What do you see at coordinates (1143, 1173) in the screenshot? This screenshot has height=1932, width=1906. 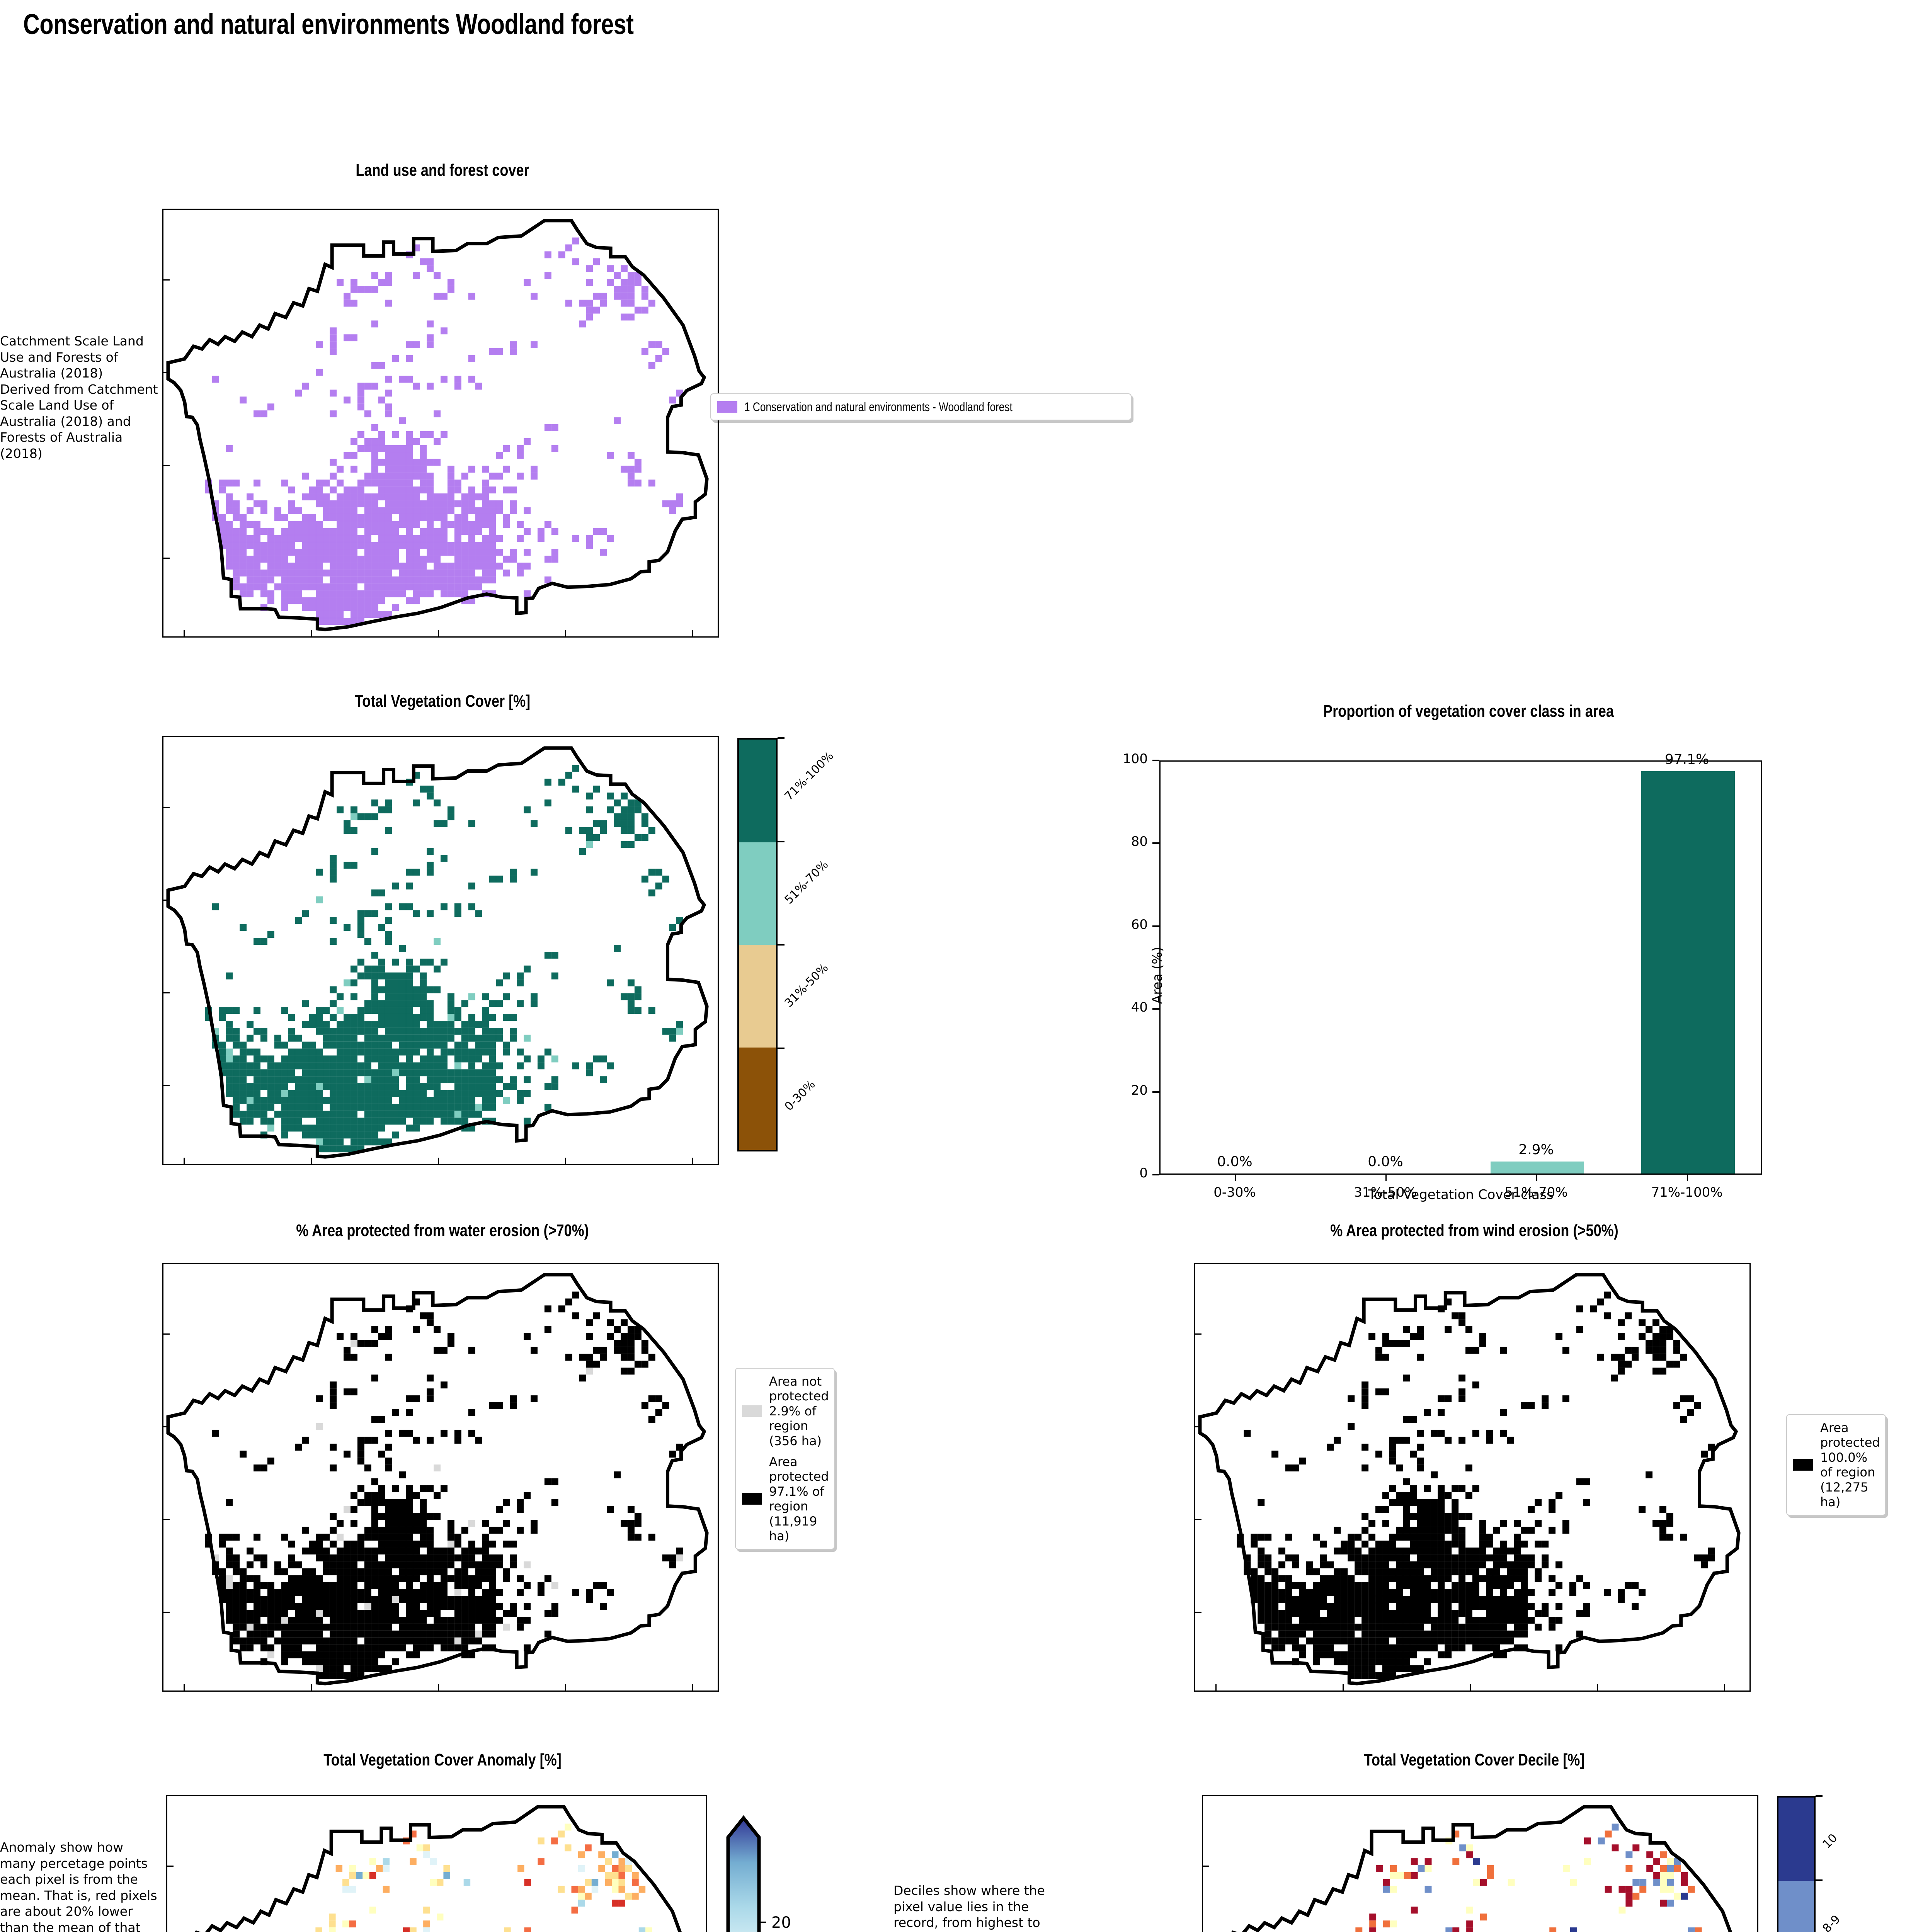 I see `y-axis-tick-label: 0` at bounding box center [1143, 1173].